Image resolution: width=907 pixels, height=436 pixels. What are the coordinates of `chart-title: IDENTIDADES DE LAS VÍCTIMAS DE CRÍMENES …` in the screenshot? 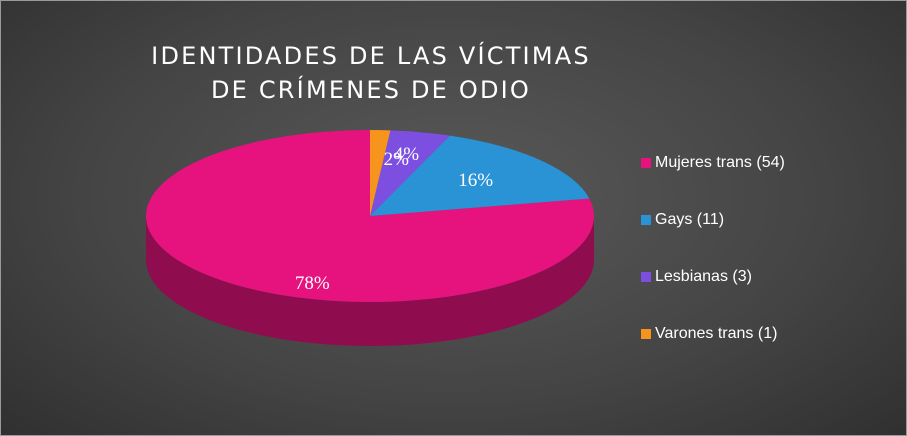 It's located at (371, 73).